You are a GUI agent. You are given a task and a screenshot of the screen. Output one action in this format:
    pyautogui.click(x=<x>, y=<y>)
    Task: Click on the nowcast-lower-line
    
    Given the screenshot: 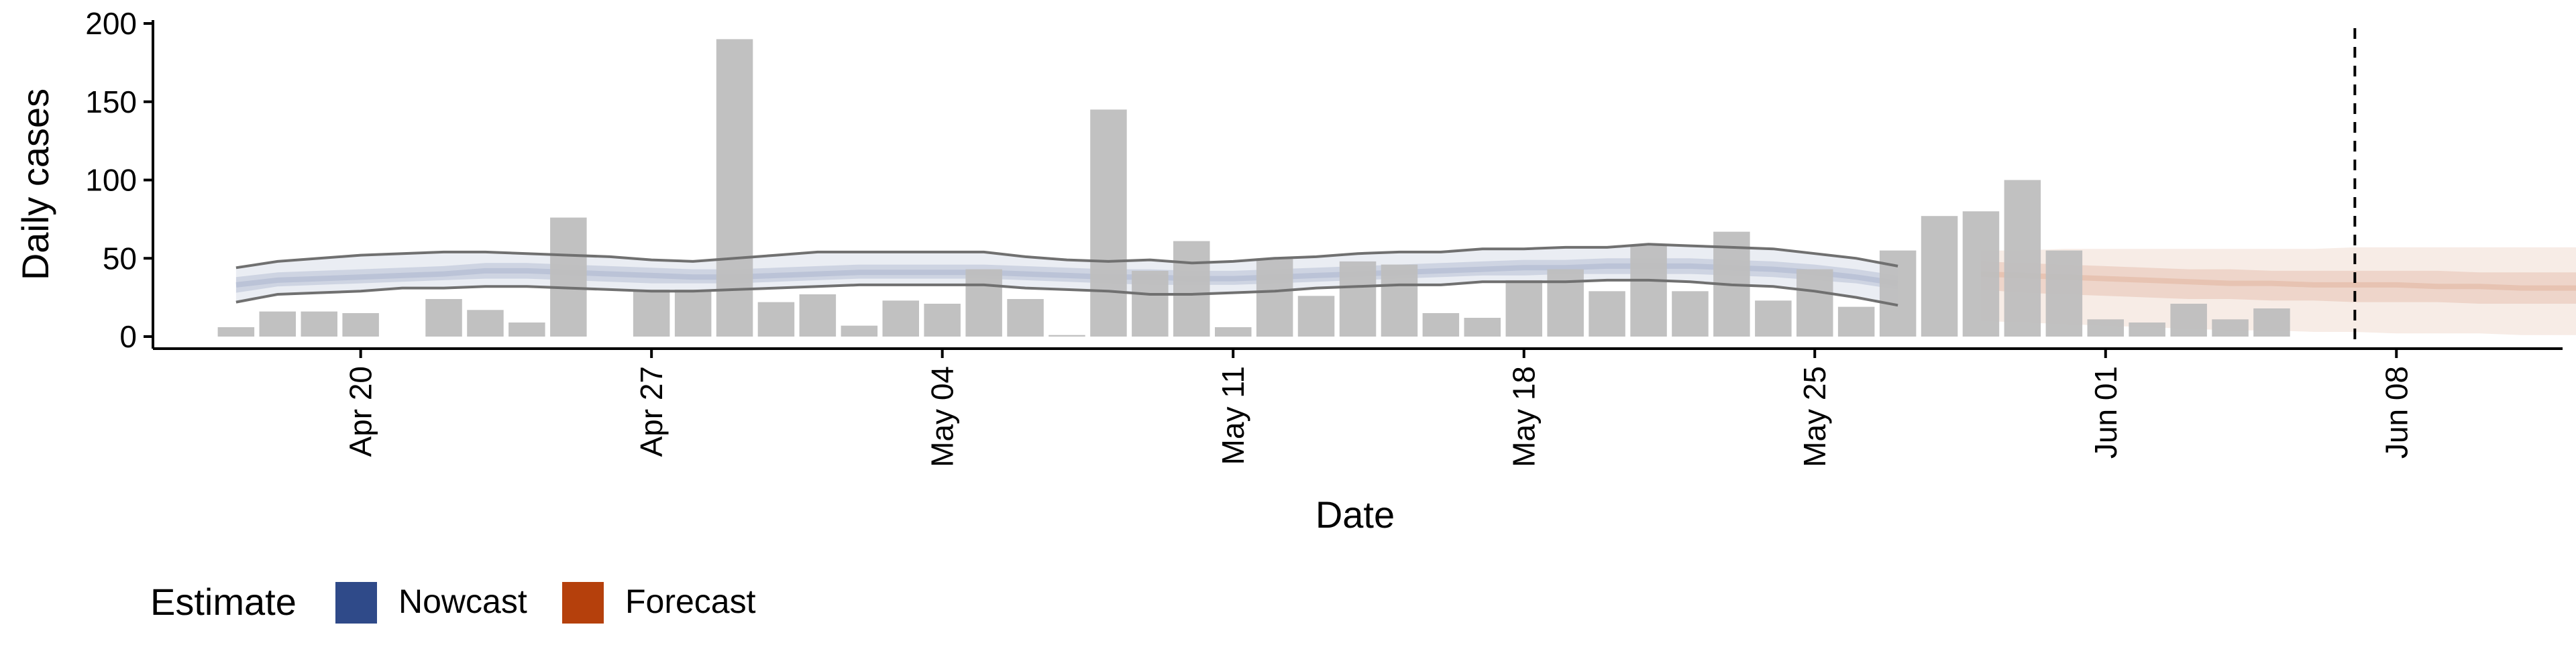 What is the action you would take?
    pyautogui.click(x=1066, y=292)
    